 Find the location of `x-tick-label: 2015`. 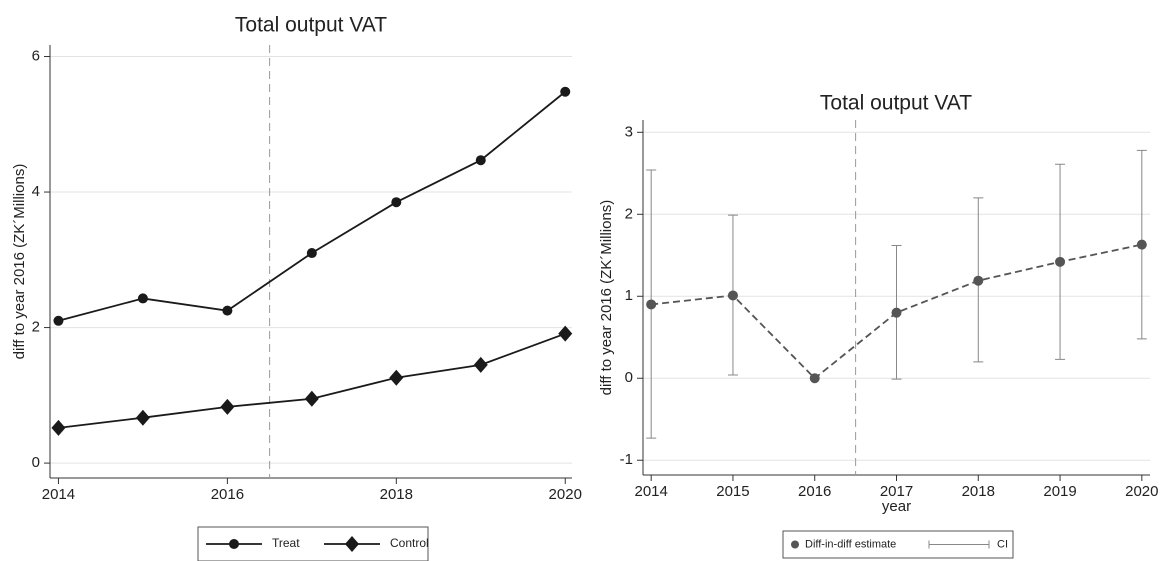

x-tick-label: 2015 is located at coordinates (732, 491).